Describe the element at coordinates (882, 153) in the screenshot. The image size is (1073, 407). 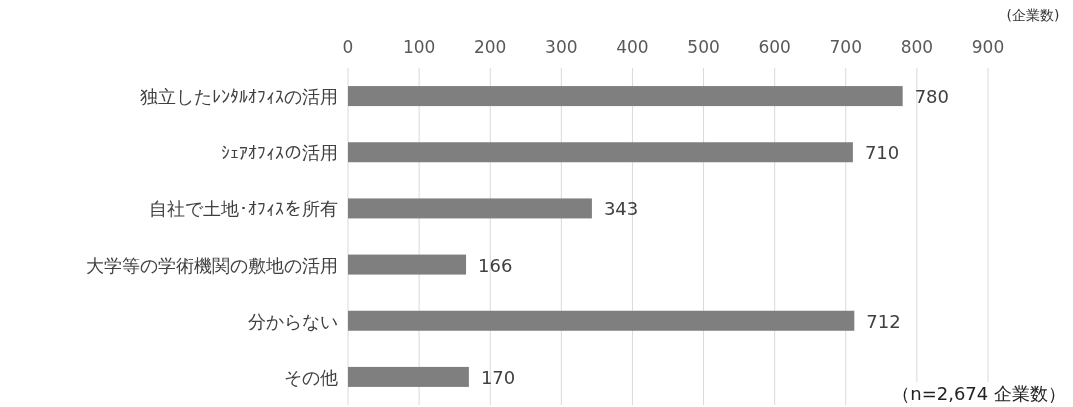
I see `data-label: 710` at that location.